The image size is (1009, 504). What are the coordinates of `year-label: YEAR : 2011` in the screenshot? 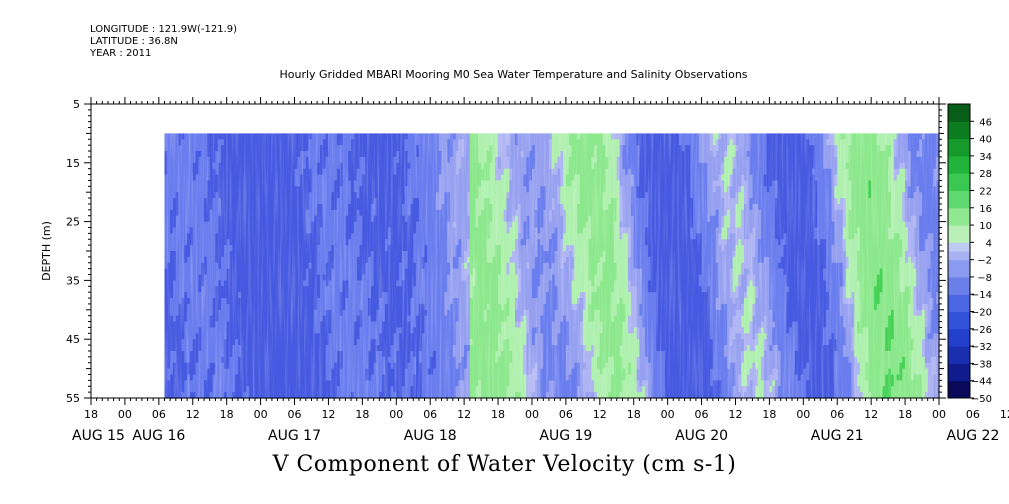 It's located at (121, 53).